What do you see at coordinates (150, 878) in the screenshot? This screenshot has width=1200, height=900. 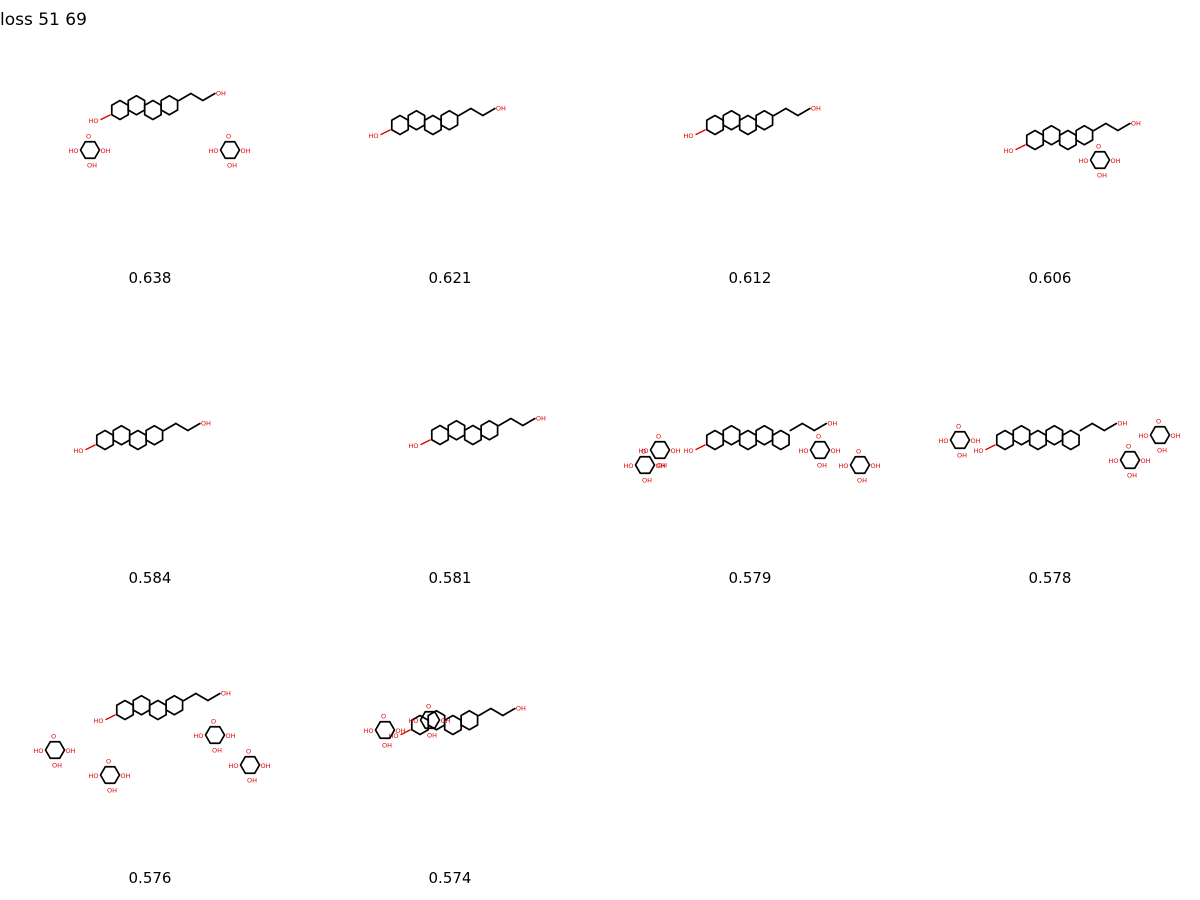 I see `similarity-score: 0.576` at bounding box center [150, 878].